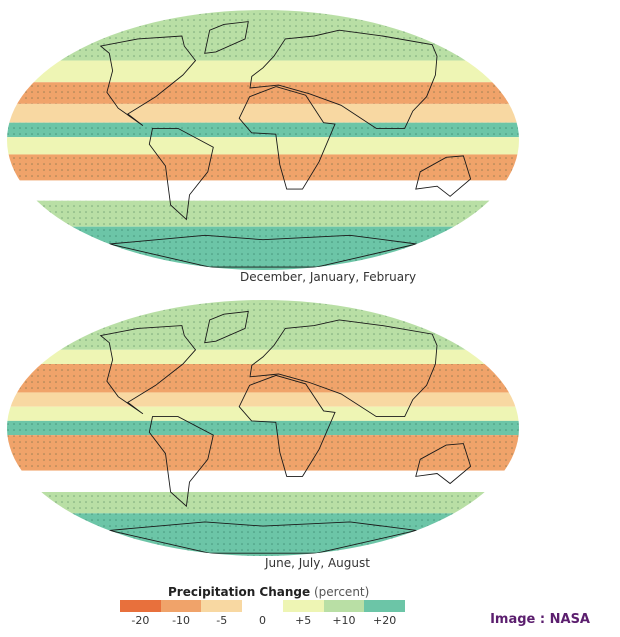 This screenshot has width=620, height=637. I want to click on legend-tick-label: +10, so click(344, 620).